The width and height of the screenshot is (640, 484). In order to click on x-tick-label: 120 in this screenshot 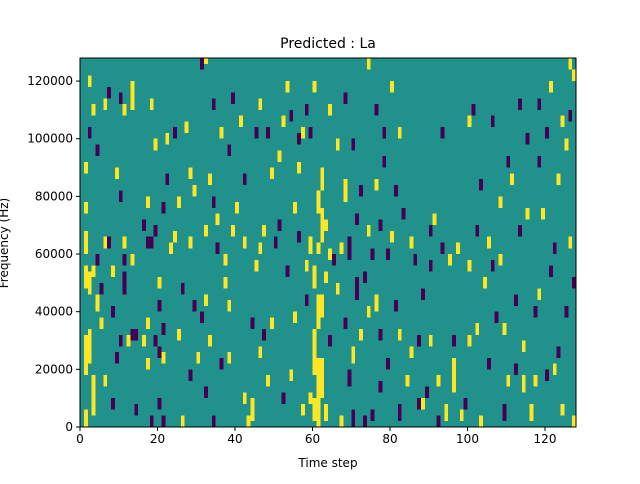, I will do `click(545, 439)`.